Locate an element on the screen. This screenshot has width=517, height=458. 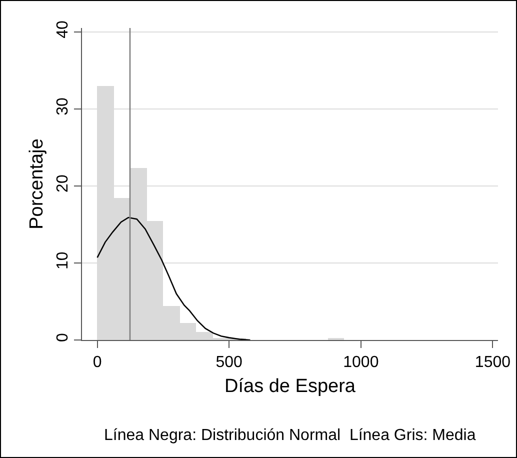
y-tick-label: 40 is located at coordinates (63, 29).